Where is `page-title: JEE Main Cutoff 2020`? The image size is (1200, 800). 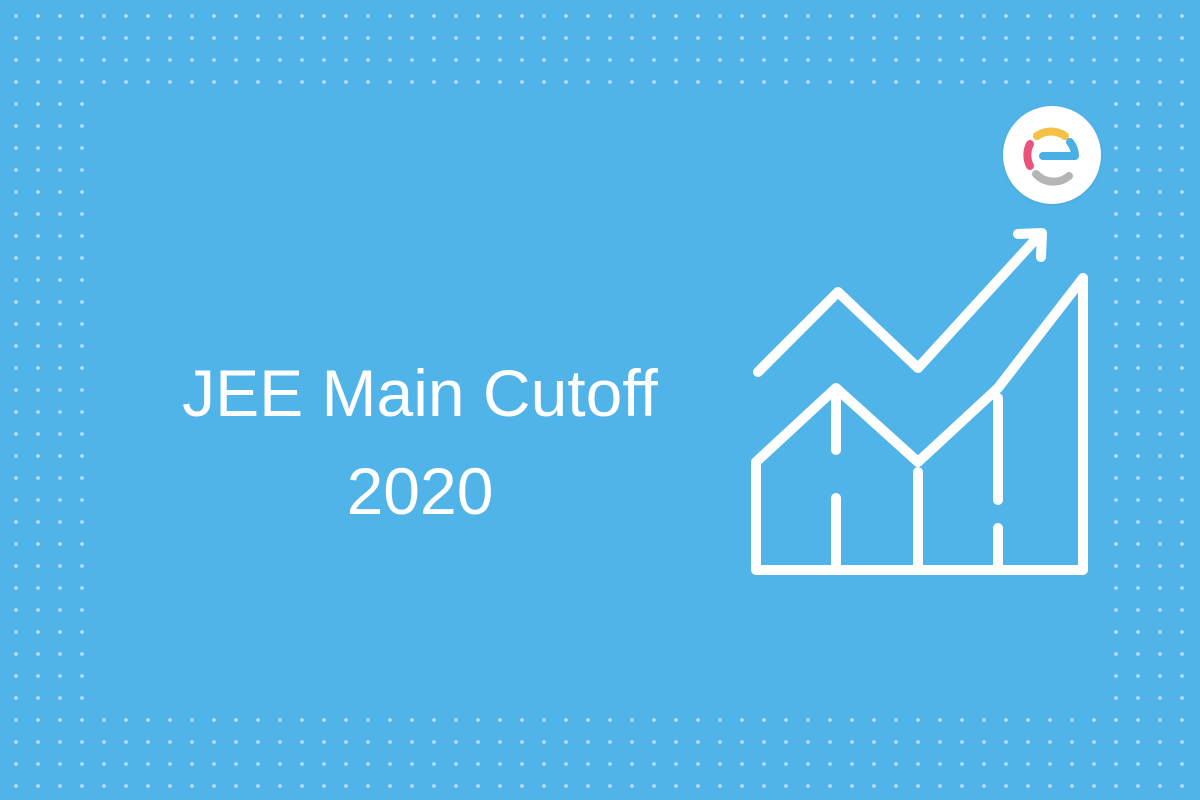 page-title: JEE Main Cutoff 2020 is located at coordinates (420, 442).